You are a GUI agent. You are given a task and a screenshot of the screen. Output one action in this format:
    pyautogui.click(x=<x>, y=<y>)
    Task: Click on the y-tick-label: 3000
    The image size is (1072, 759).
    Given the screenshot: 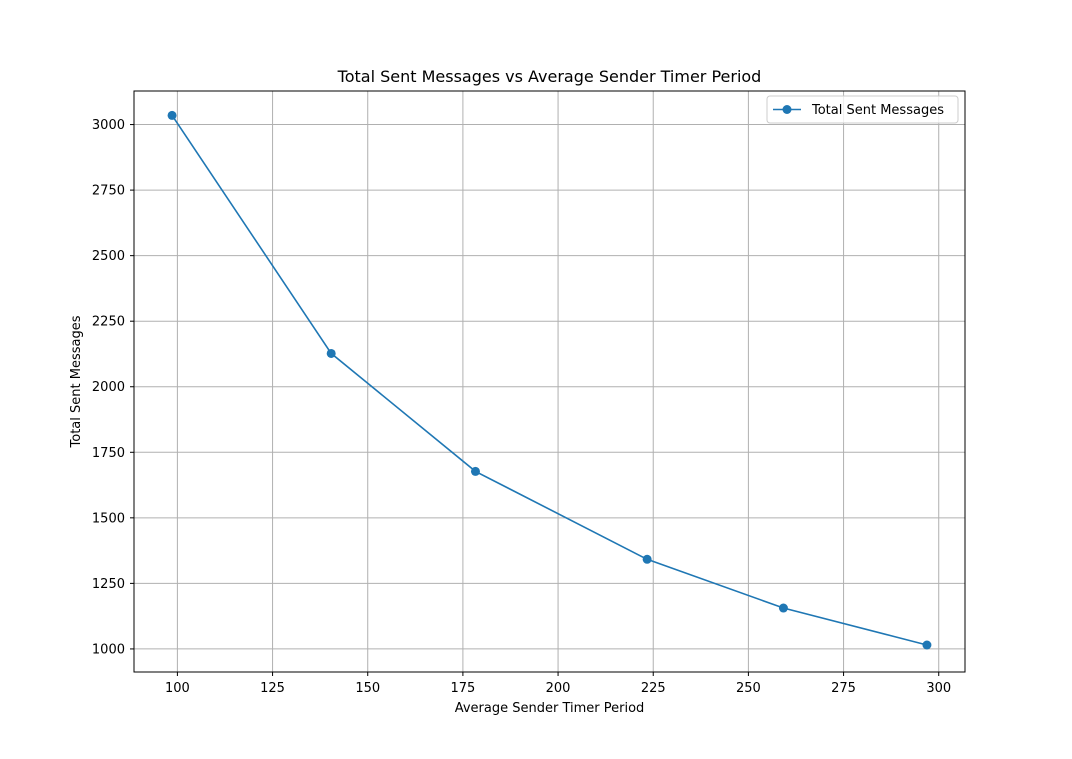 What is the action you would take?
    pyautogui.click(x=108, y=125)
    